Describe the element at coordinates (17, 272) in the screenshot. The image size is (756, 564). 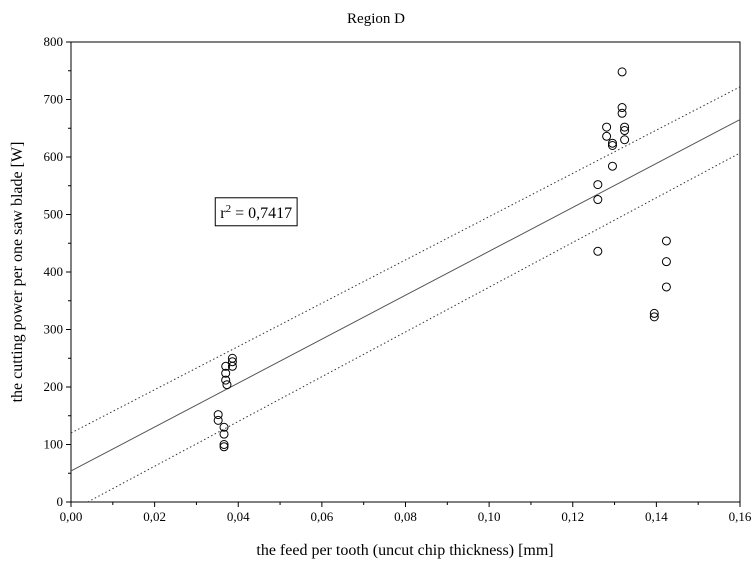
I see `y-axis-title: the cutting power per one saw blade [W]` at that location.